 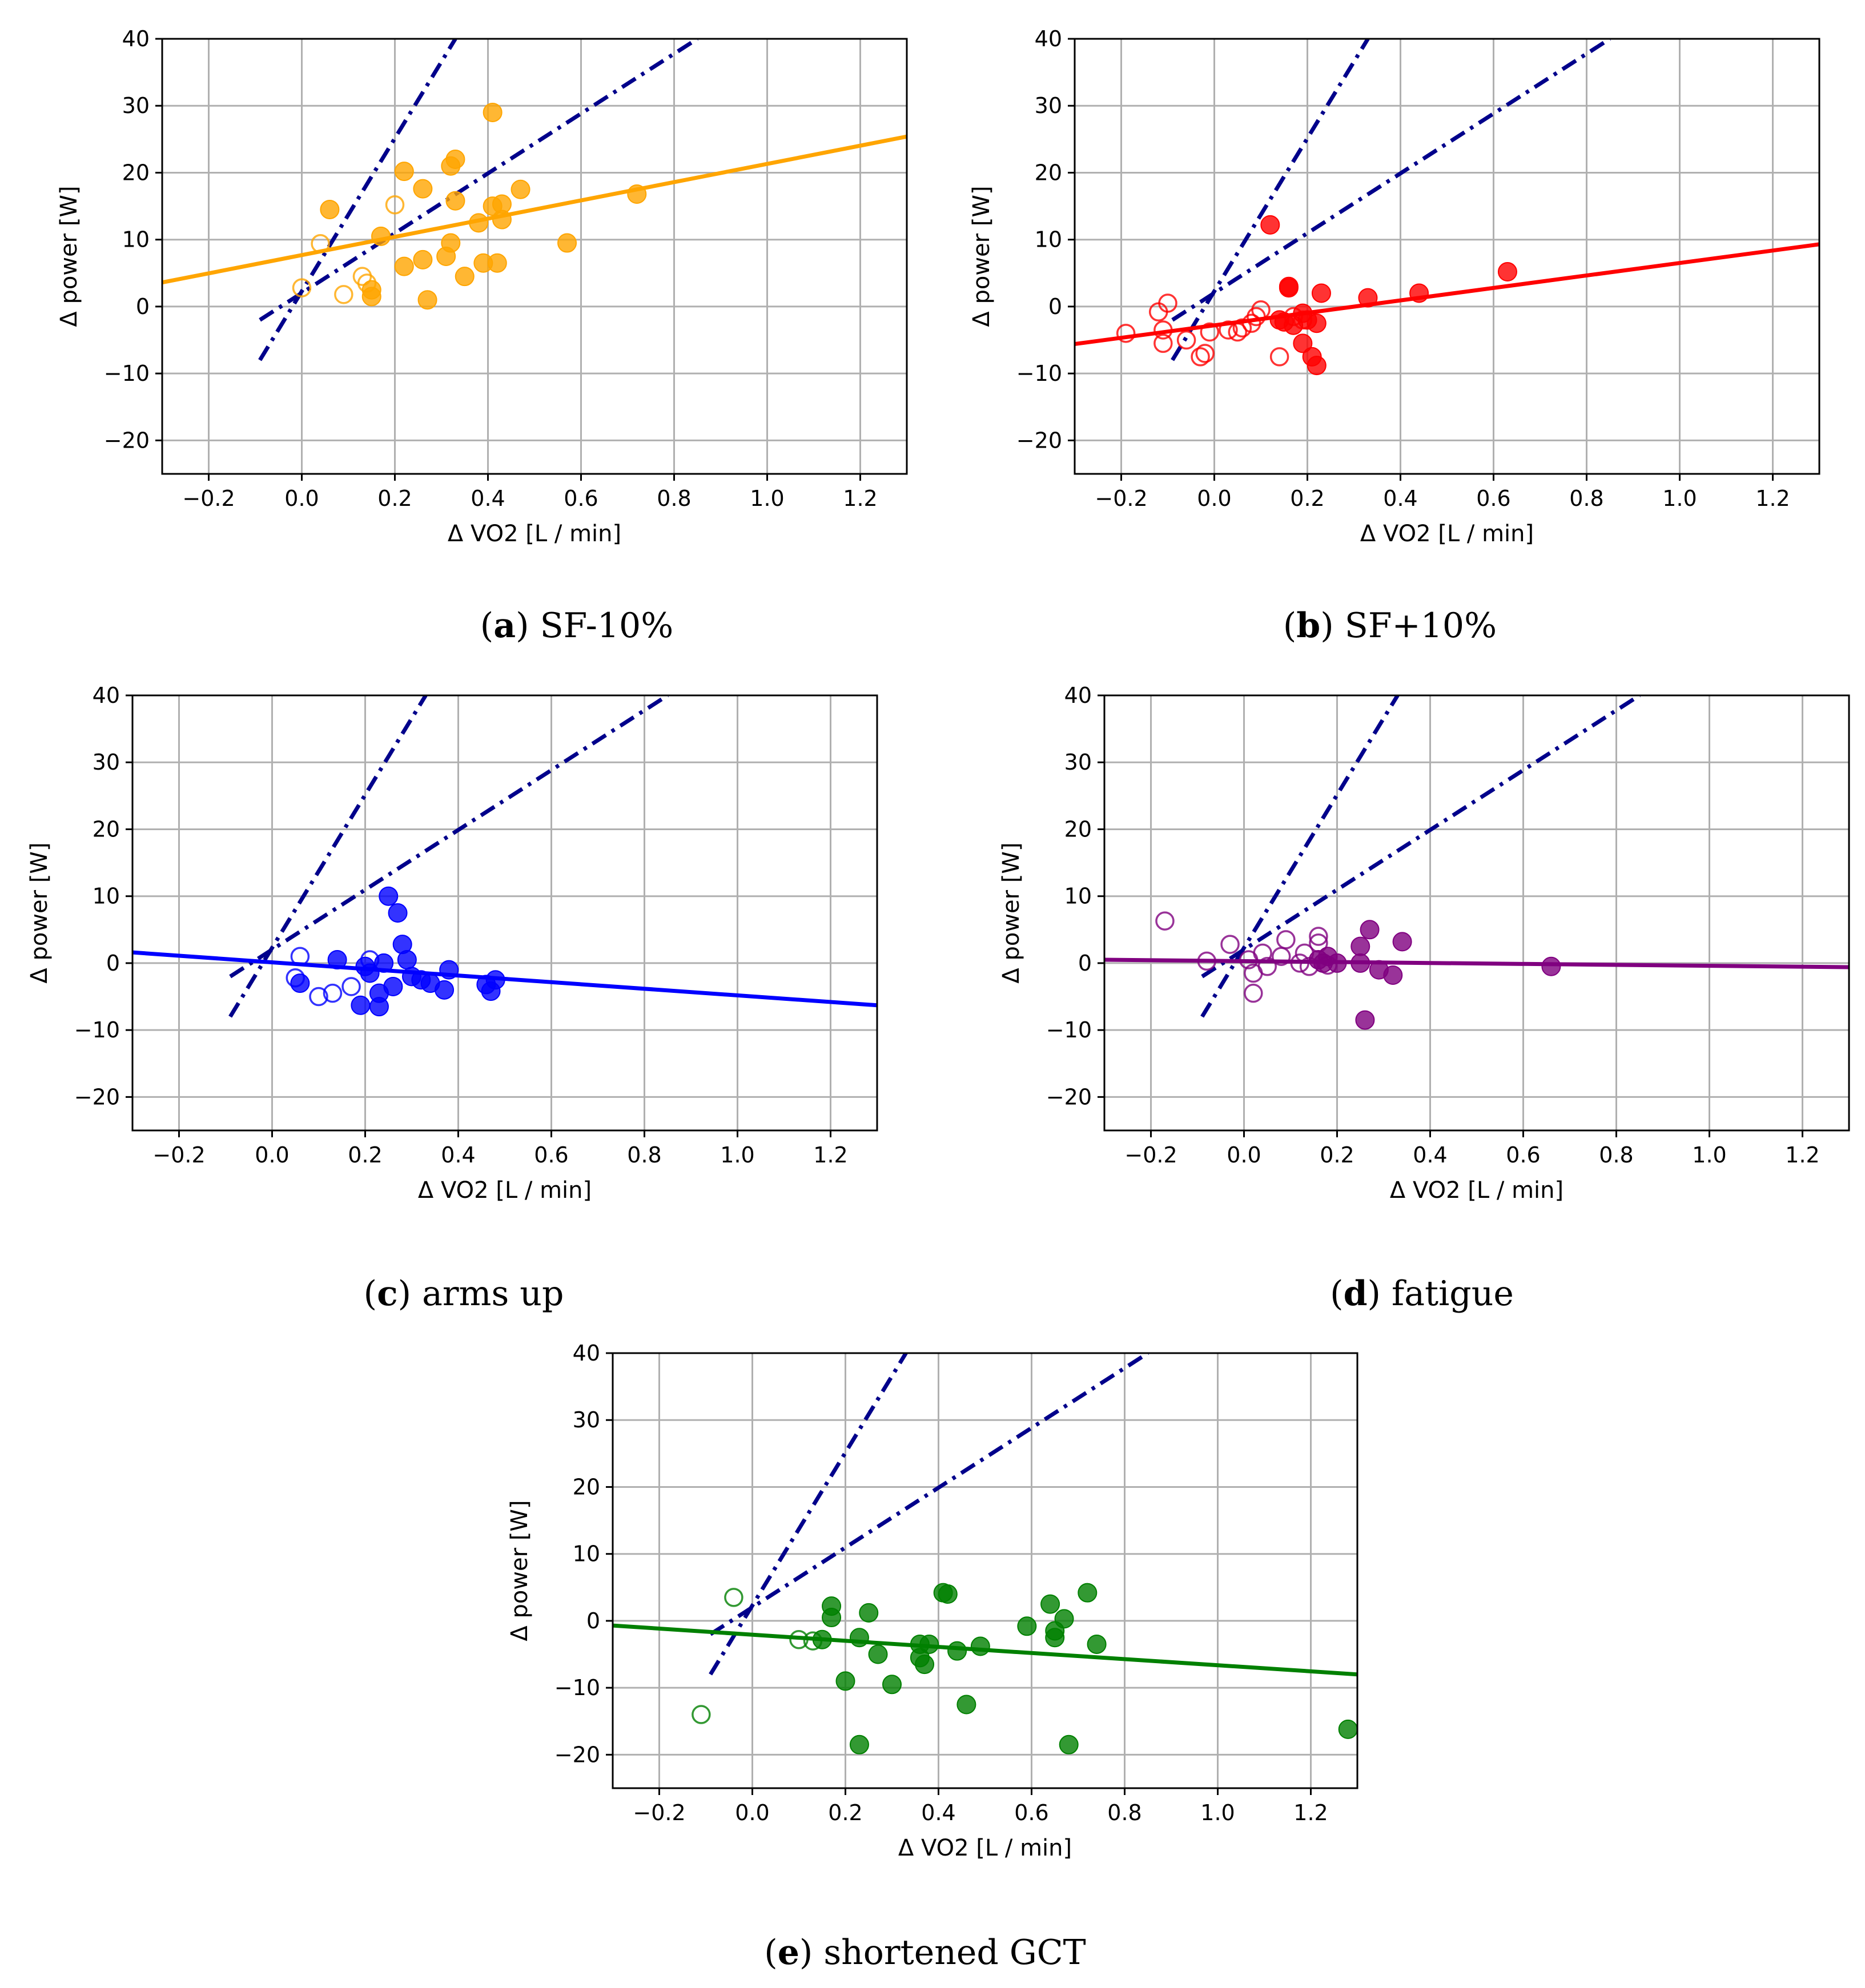 What do you see at coordinates (1039, 440) in the screenshot?
I see `ytick-label-b-0: −20` at bounding box center [1039, 440].